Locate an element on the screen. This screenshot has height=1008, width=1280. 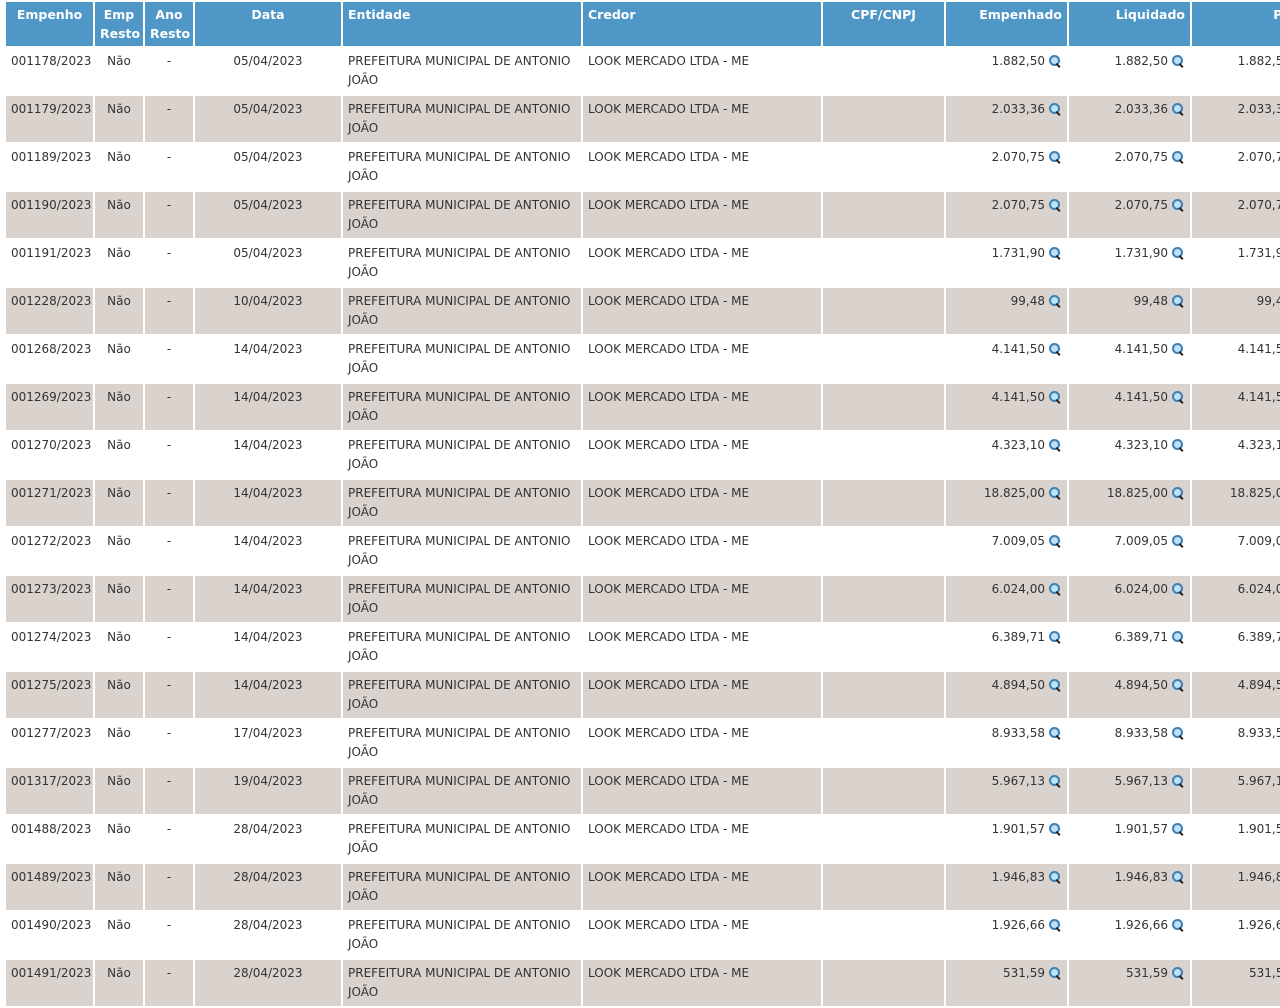
empenhado-value: 4.141,50 is located at coordinates (1018, 397).